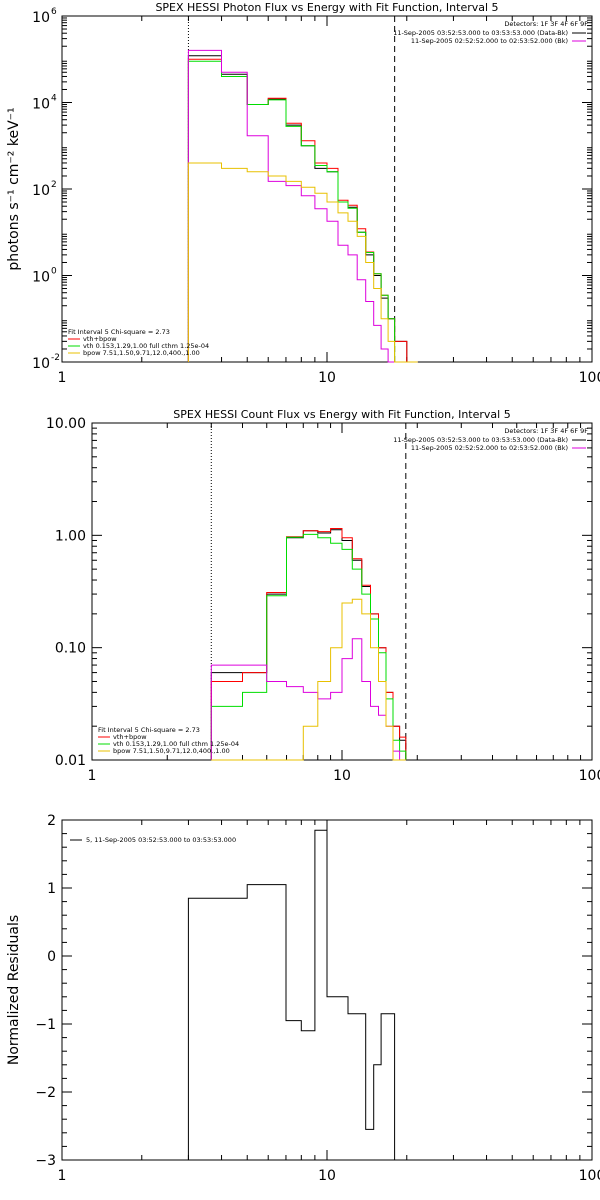 The height and width of the screenshot is (1200, 600). What do you see at coordinates (45, 1093) in the screenshot?
I see `y-tick-label: −2` at bounding box center [45, 1093].